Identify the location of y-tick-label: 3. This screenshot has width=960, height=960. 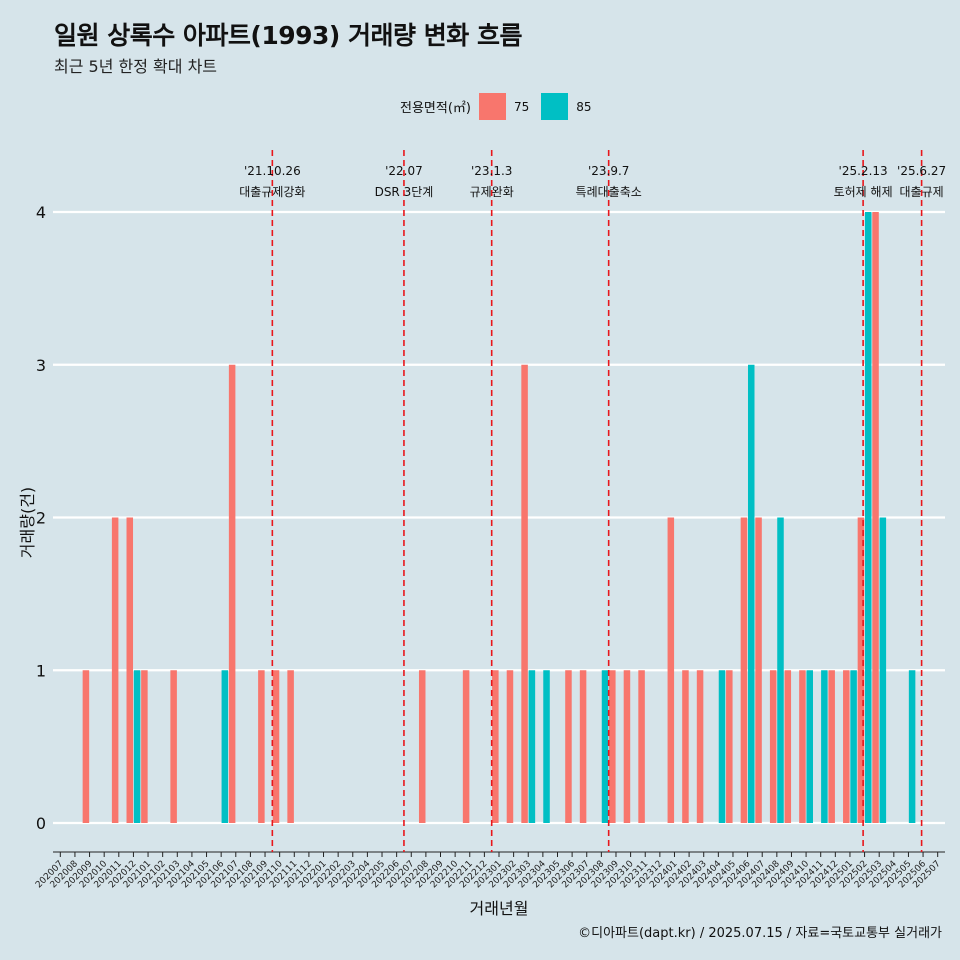
(41, 365).